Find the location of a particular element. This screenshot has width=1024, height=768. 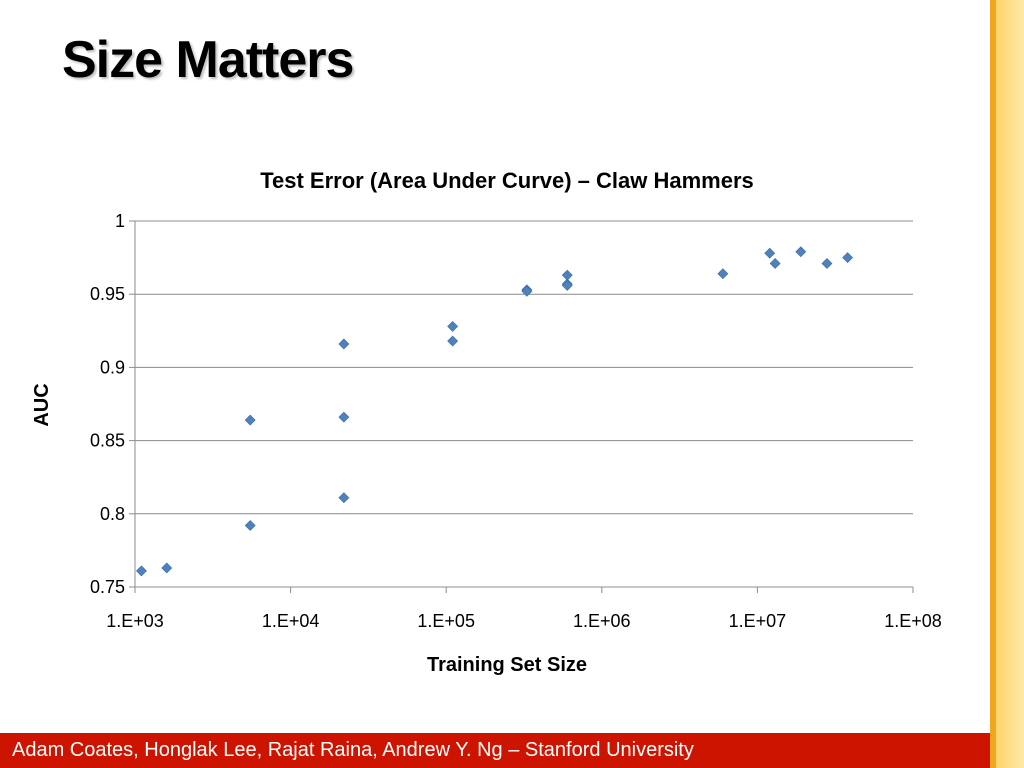

slide-title: Size Matters is located at coordinates (208, 60).